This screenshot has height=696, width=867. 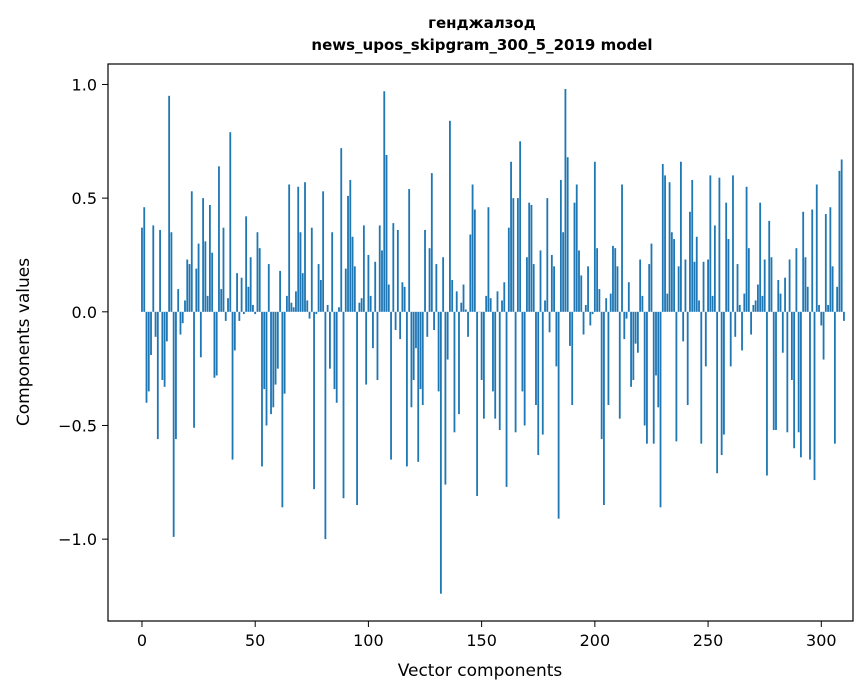 What do you see at coordinates (481, 45) in the screenshot?
I see `chart-subtitle: news_upos_skipgram_300_5_2019 model` at bounding box center [481, 45].